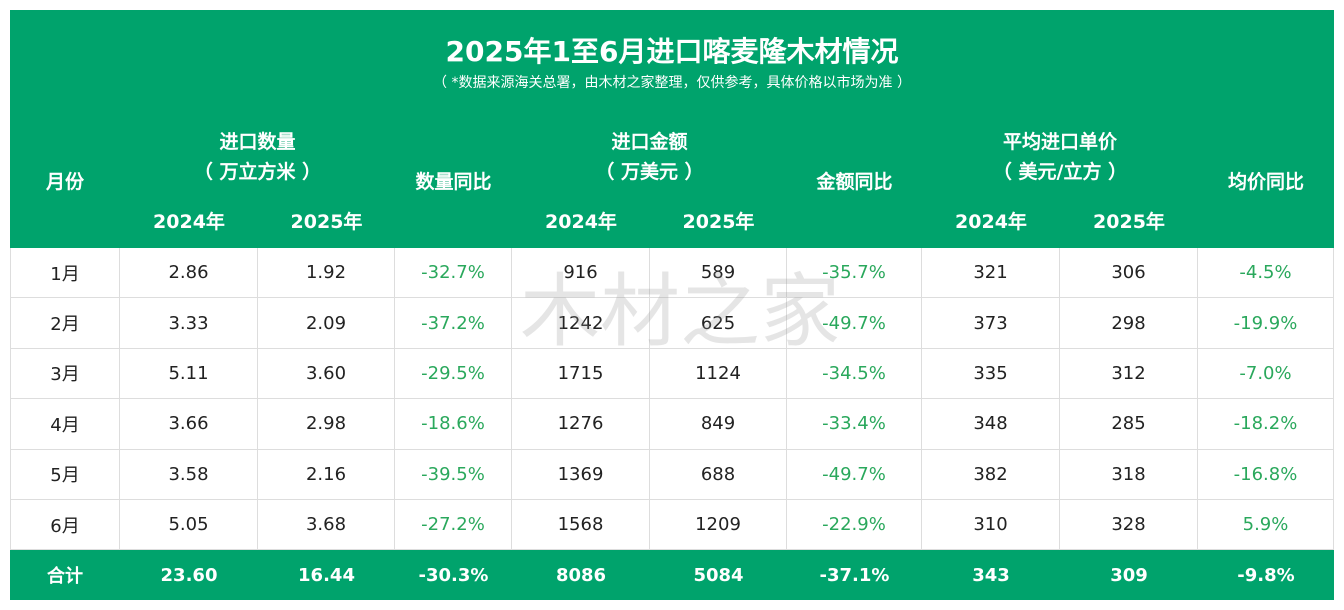 The height and width of the screenshot is (610, 1344). Describe the element at coordinates (991, 525) in the screenshot. I see `data-cell: 310` at that location.